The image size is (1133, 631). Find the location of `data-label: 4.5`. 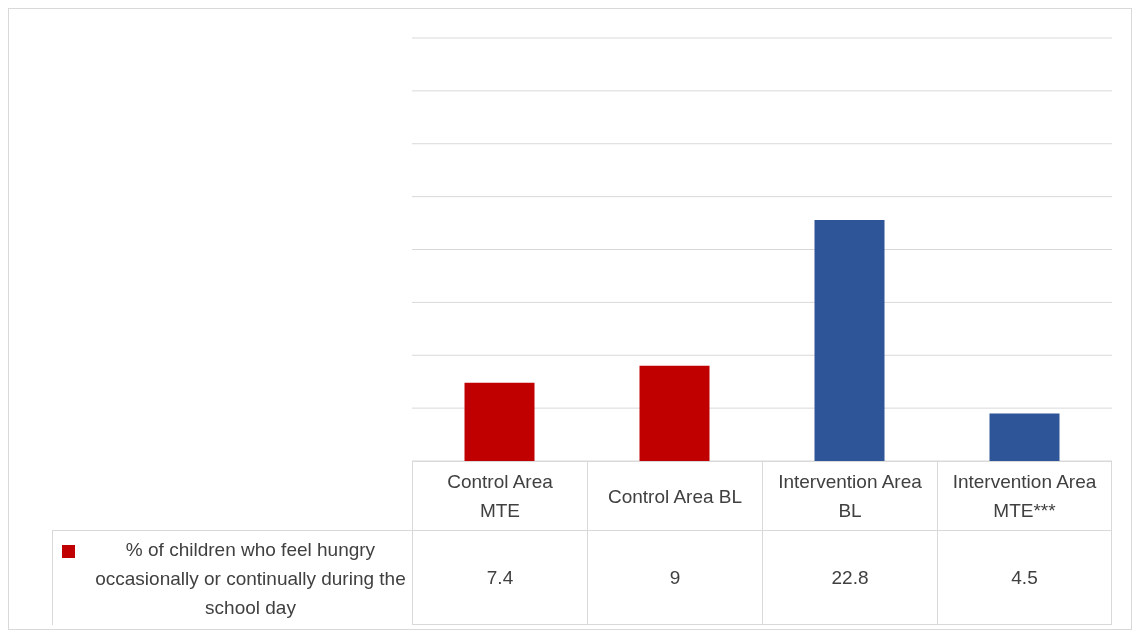

data-label: 4.5 is located at coordinates (1024, 577).